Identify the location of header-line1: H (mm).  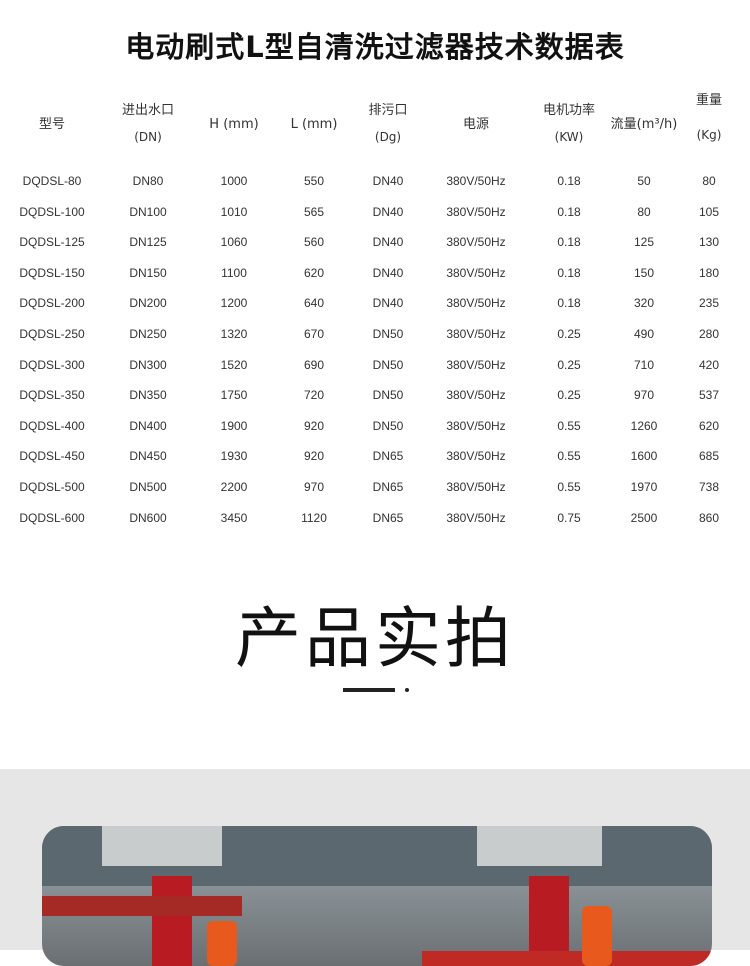
(234, 124).